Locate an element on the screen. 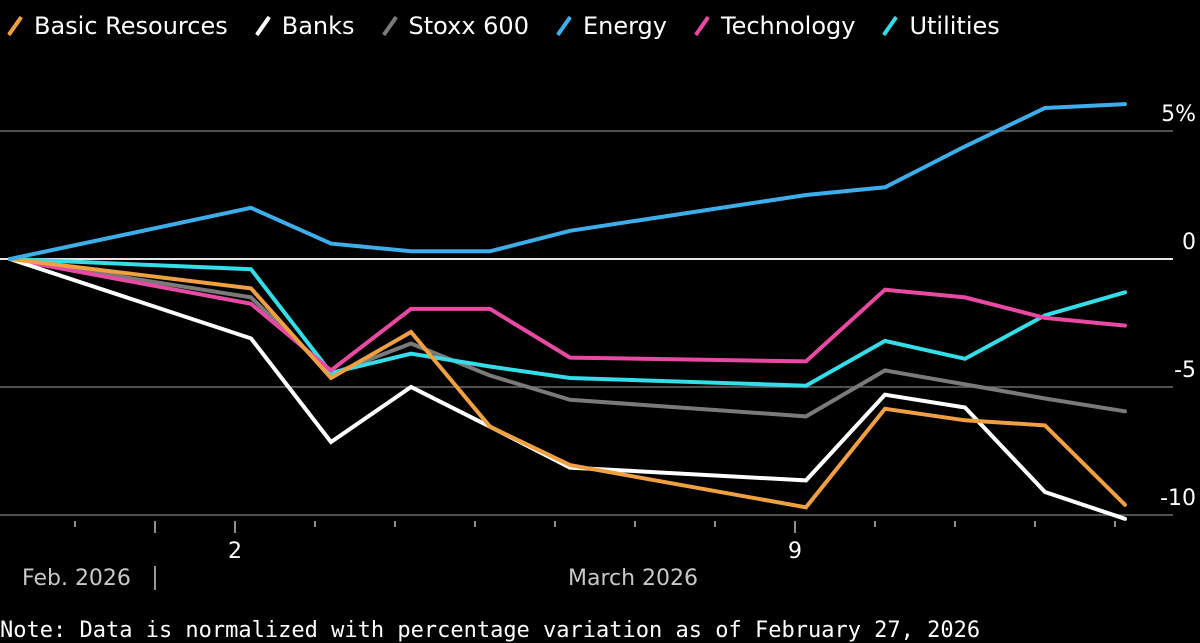 This screenshot has width=1200, height=643. legend-label: Stoxx 600 is located at coordinates (468, 26).